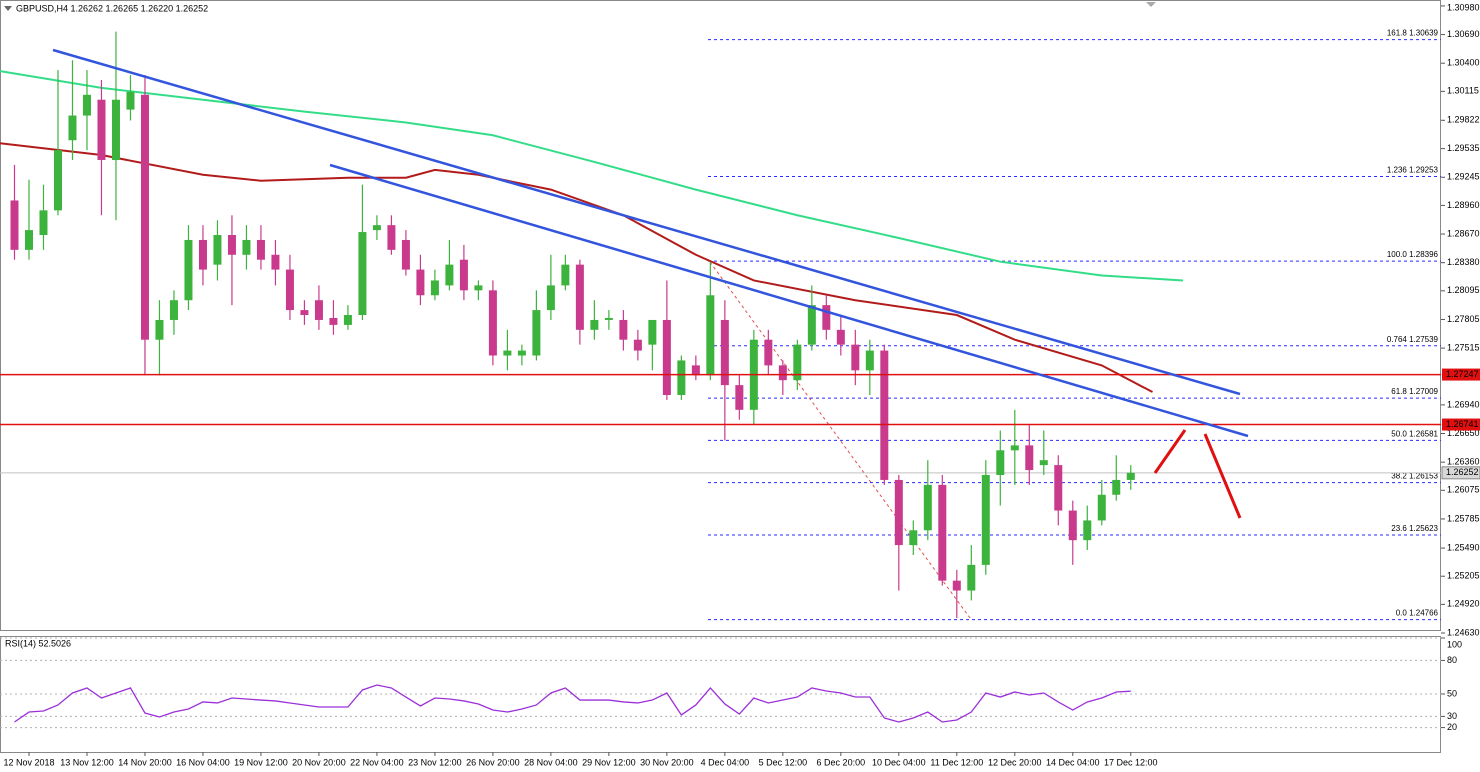 The width and height of the screenshot is (1480, 772). Describe the element at coordinates (1413, 33) in the screenshot. I see `fib-label: 161.8 1.30639` at that location.